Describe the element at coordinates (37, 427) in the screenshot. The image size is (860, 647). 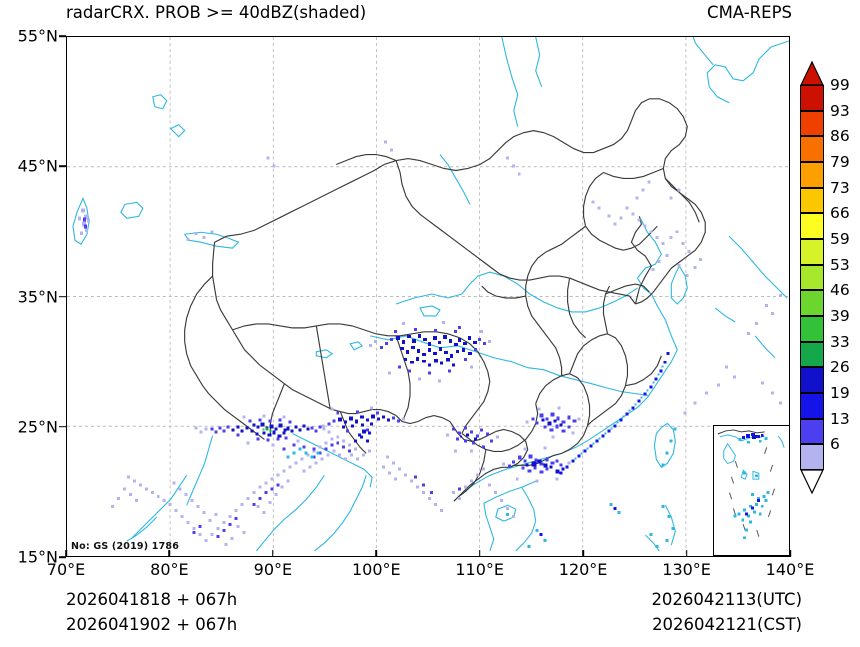
I see `y-axis-tick-label: 25°N` at that location.